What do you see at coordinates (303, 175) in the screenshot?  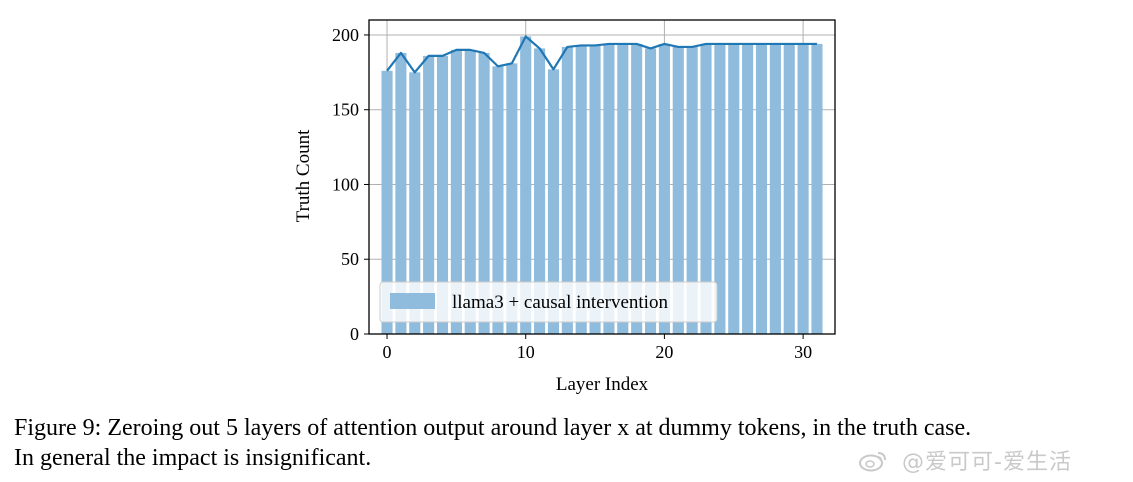 I see `y-axis-label: Truth Count` at bounding box center [303, 175].